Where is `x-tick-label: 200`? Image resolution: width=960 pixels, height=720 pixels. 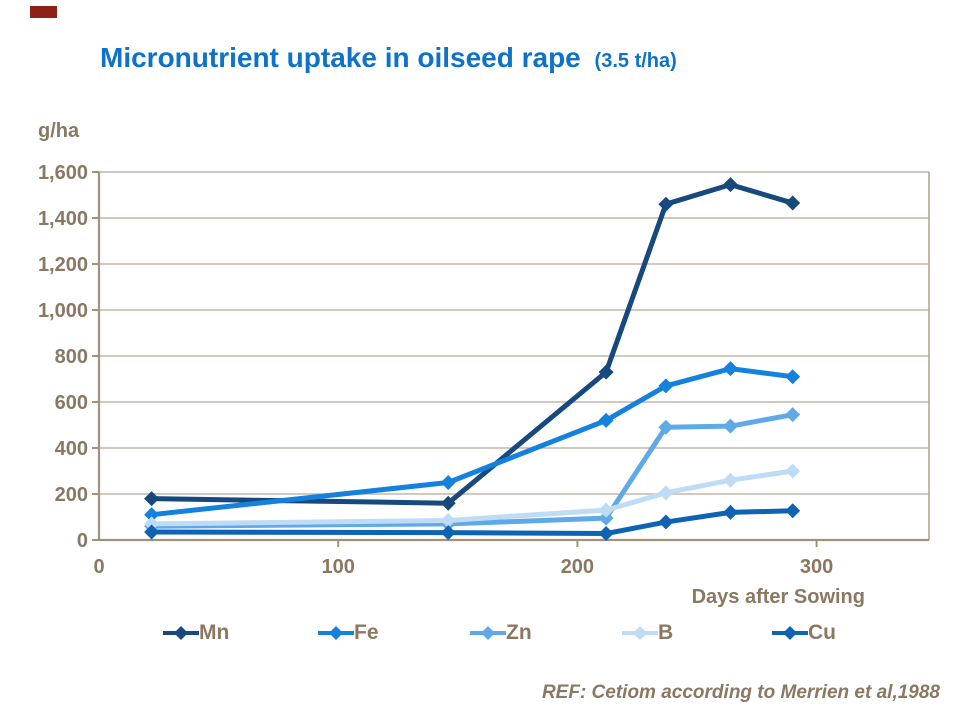
x-tick-label: 200 is located at coordinates (577, 567).